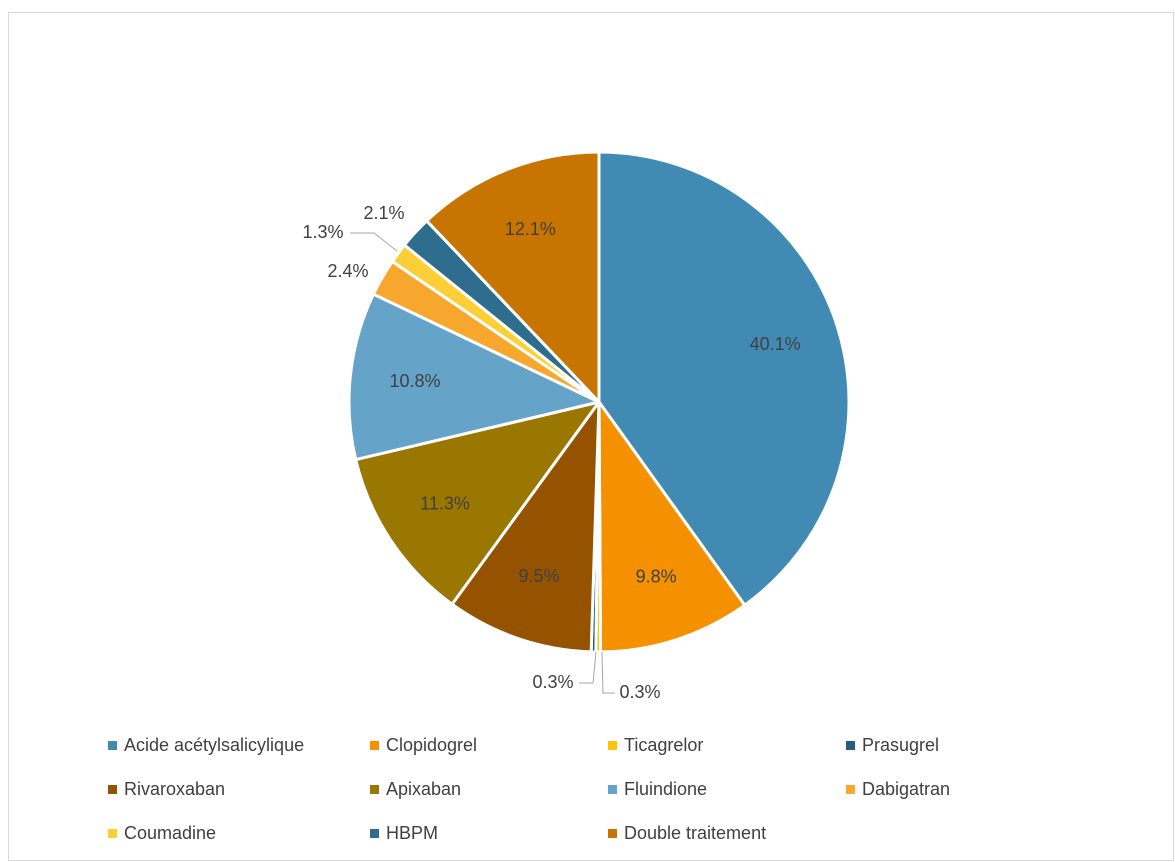  Describe the element at coordinates (608, 672) in the screenshot. I see `leader-line-prasugrel` at that location.